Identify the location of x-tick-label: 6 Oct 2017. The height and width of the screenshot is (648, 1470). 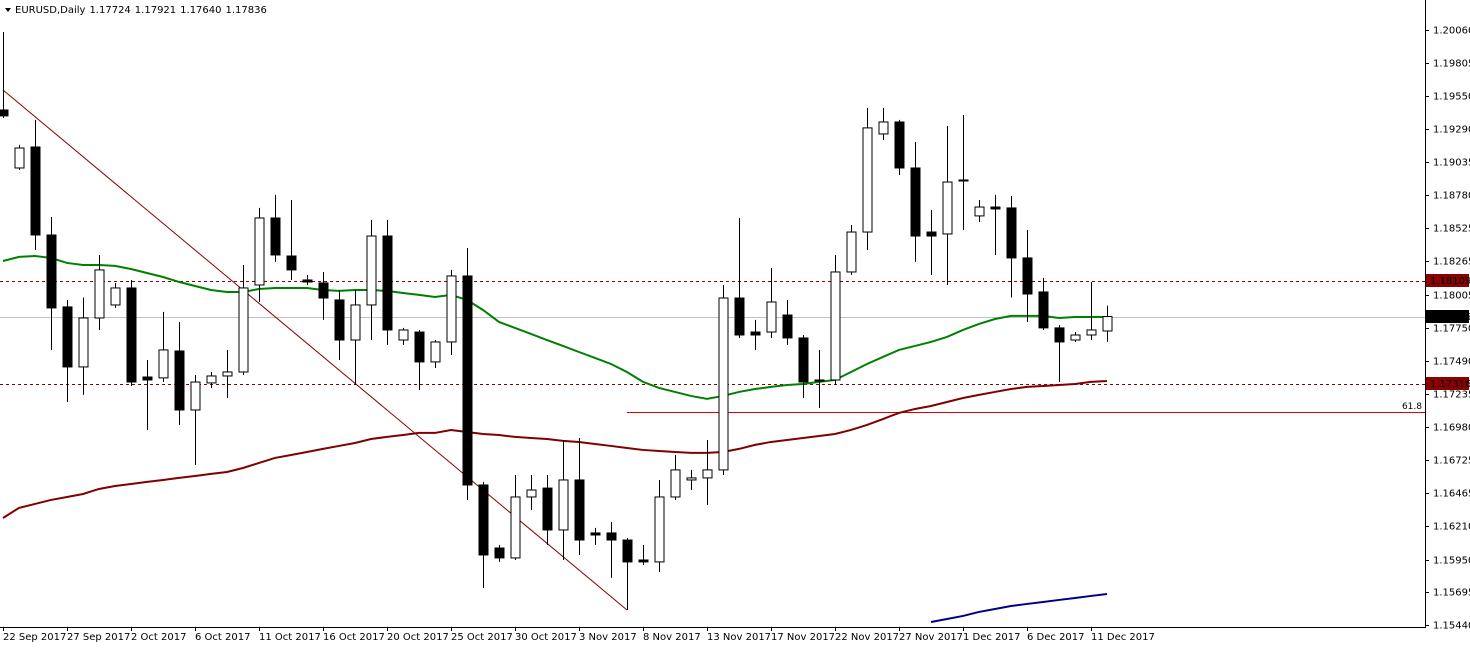
(222, 637).